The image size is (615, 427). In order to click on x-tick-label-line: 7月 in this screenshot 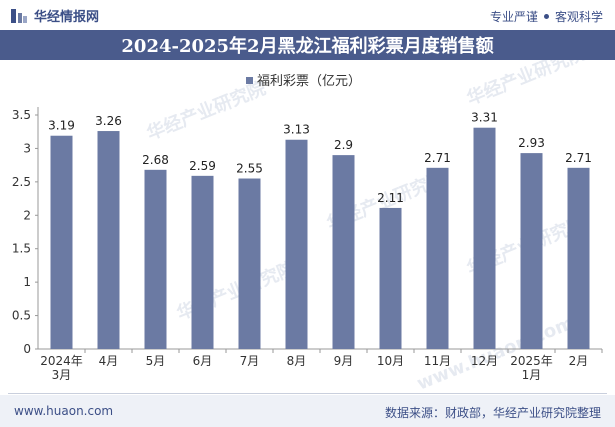, I will do `click(250, 361)`.